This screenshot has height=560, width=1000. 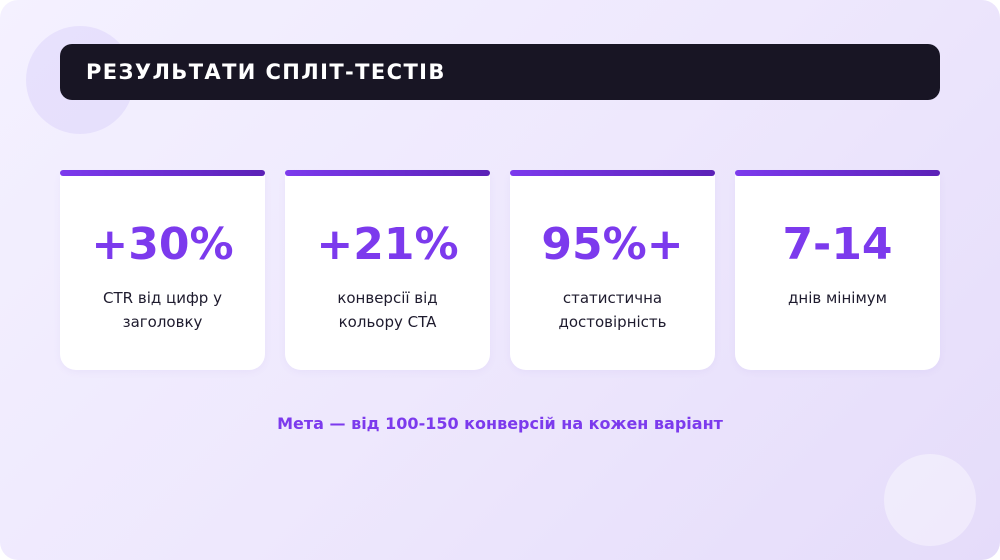 I want to click on stat-card-ctr: +30% CTR від цифр у заголовку, so click(x=162, y=270).